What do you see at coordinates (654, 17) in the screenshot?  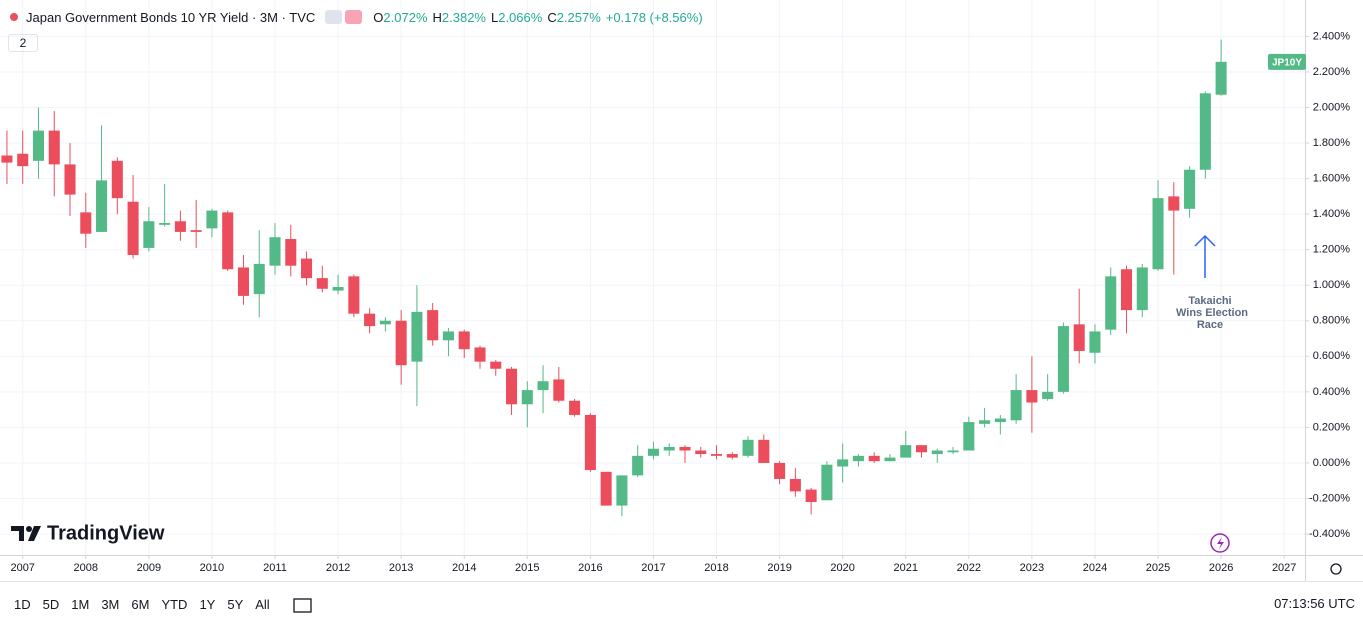 I see `change: +0.178 (+8.56%)` at bounding box center [654, 17].